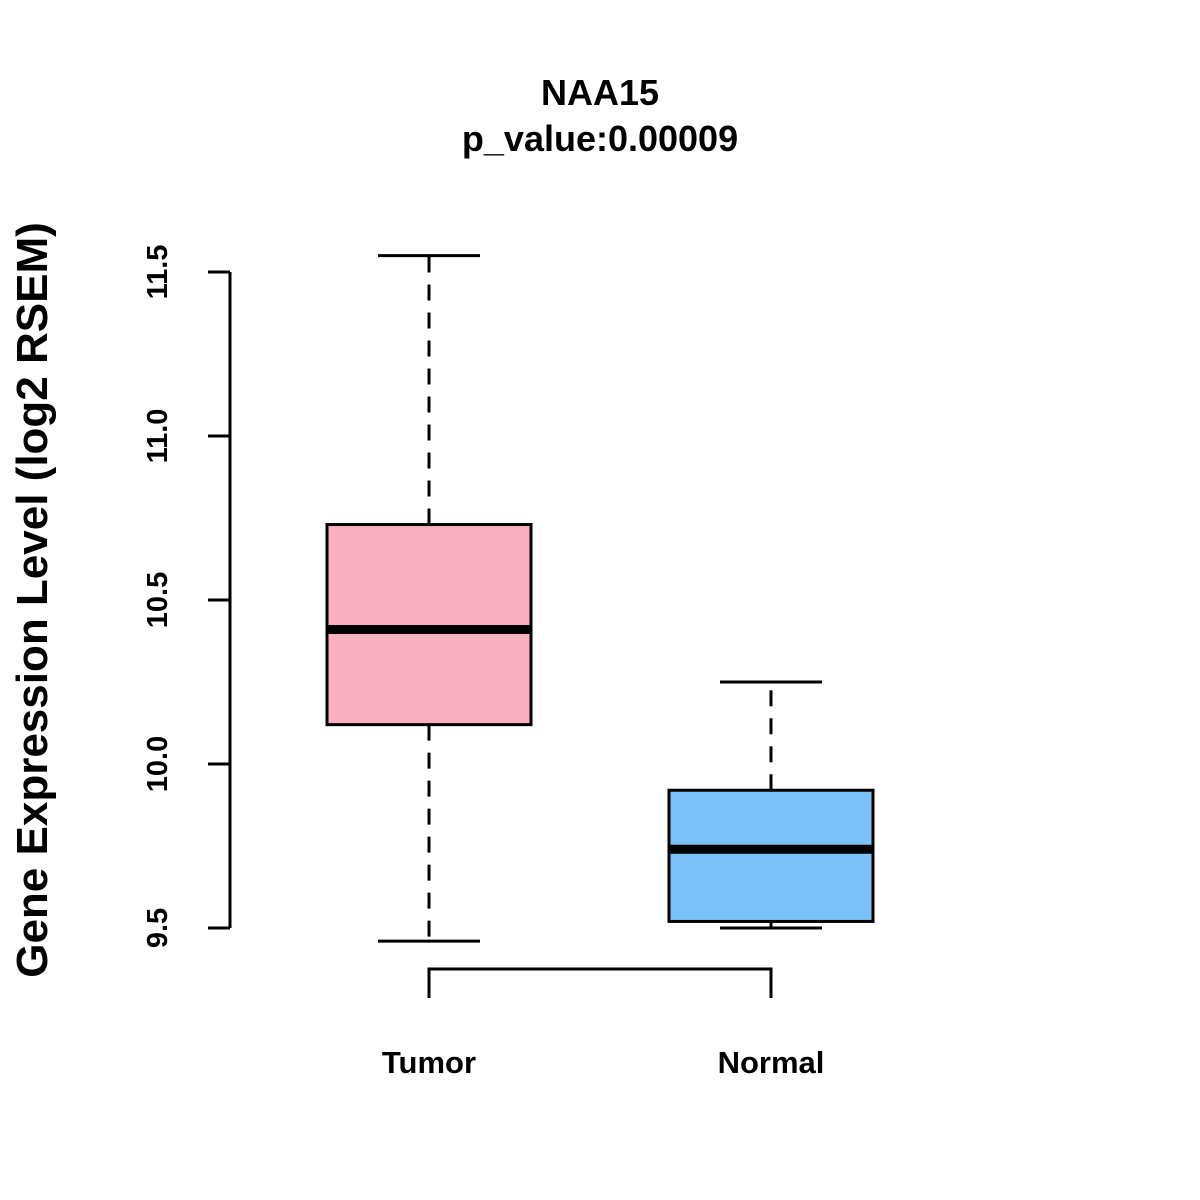 The width and height of the screenshot is (1200, 1200). Describe the element at coordinates (158, 436) in the screenshot. I see `y-tick-label-3: 11.0` at that location.